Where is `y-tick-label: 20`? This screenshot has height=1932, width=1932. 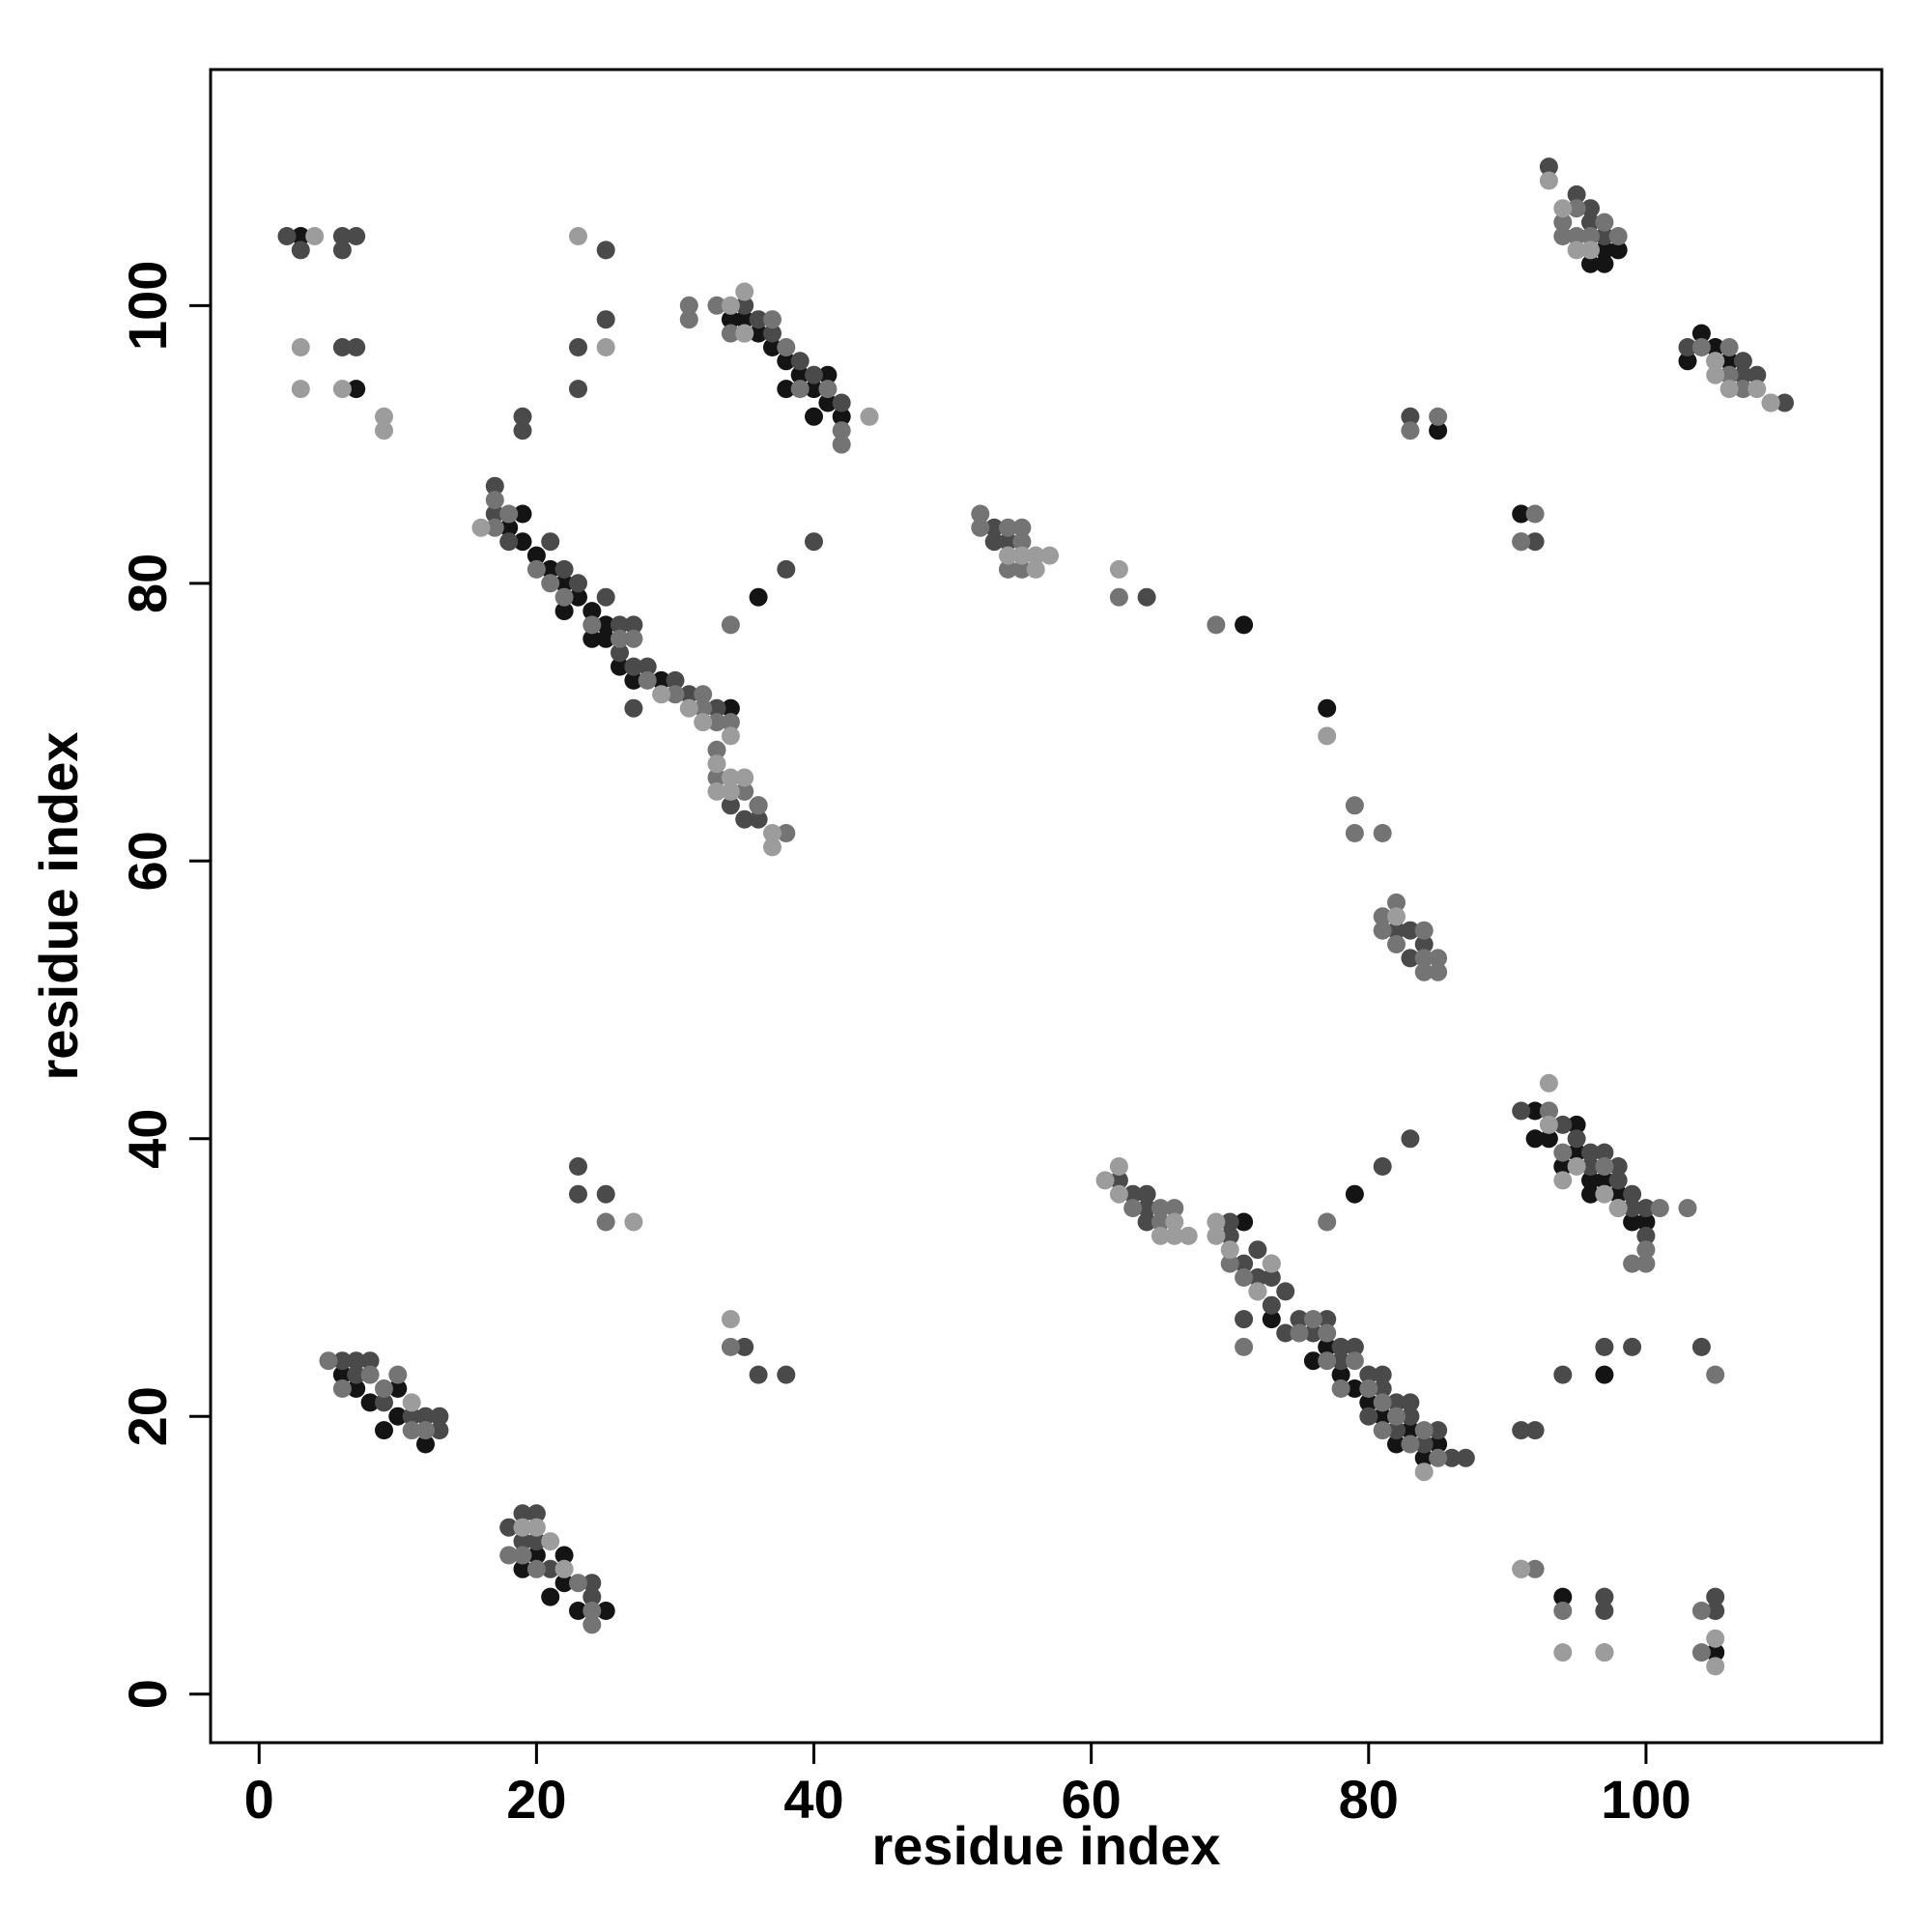 y-tick-label: 20 is located at coordinates (147, 1416).